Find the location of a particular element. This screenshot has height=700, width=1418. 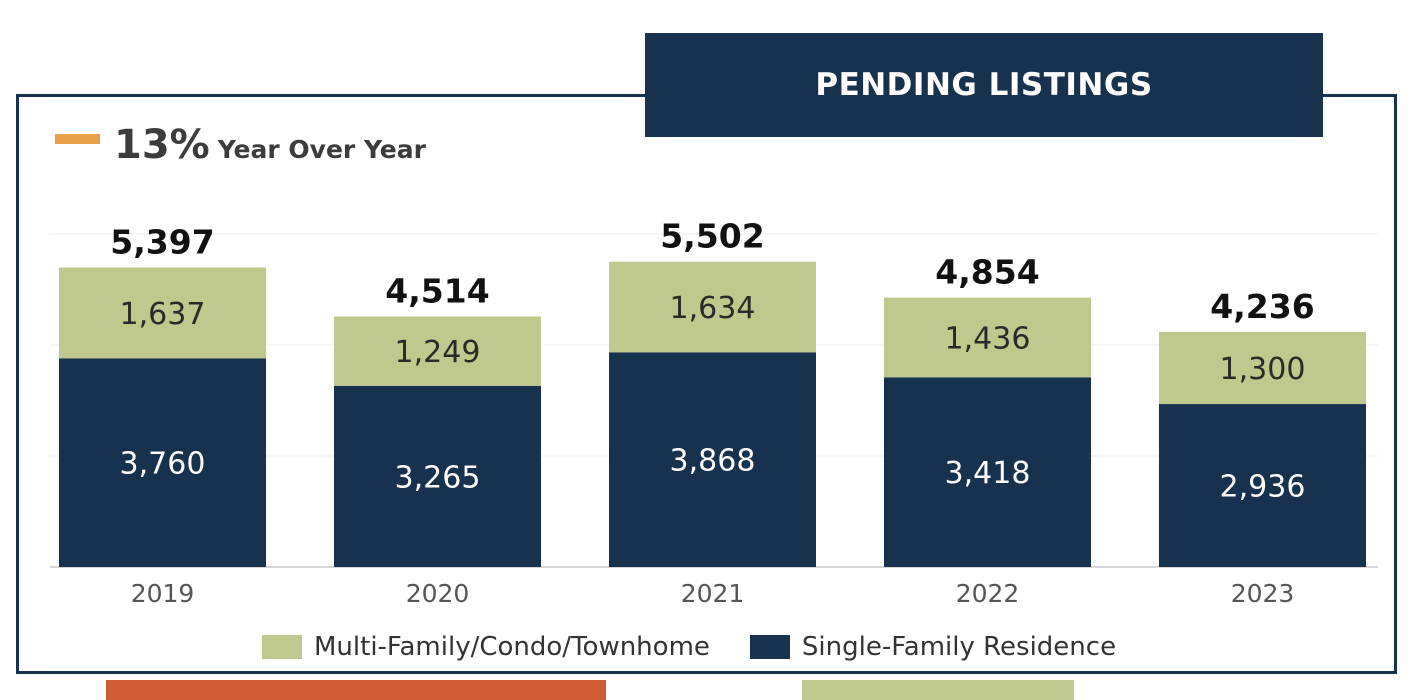

bar-single-family-2020 is located at coordinates (437, 476).